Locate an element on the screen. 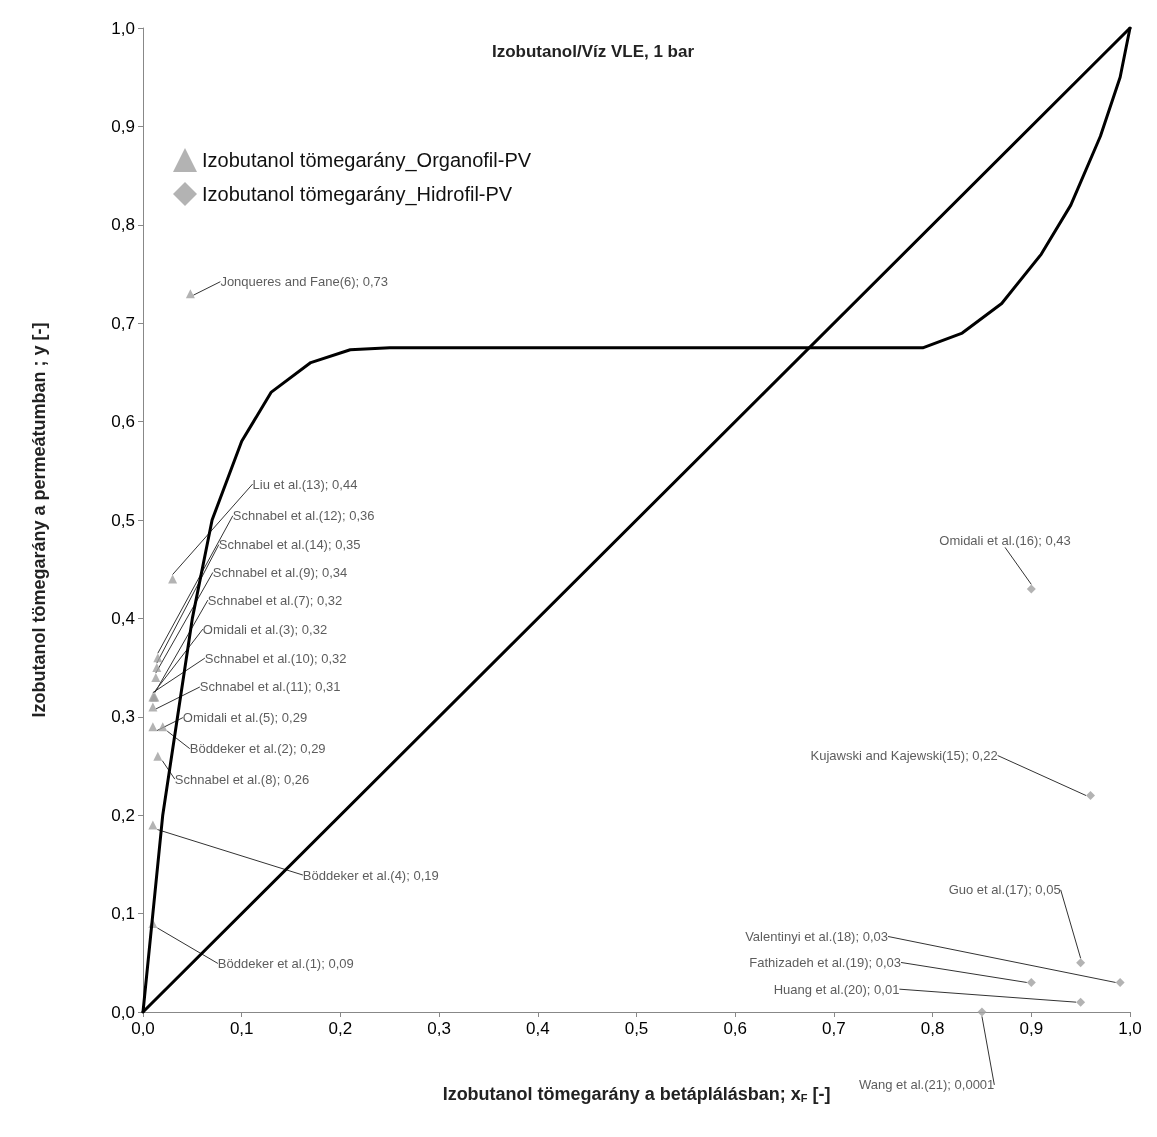 The height and width of the screenshot is (1137, 1157). data-label: Valentinyi et al.(18); 0,03 is located at coordinates (816, 936).